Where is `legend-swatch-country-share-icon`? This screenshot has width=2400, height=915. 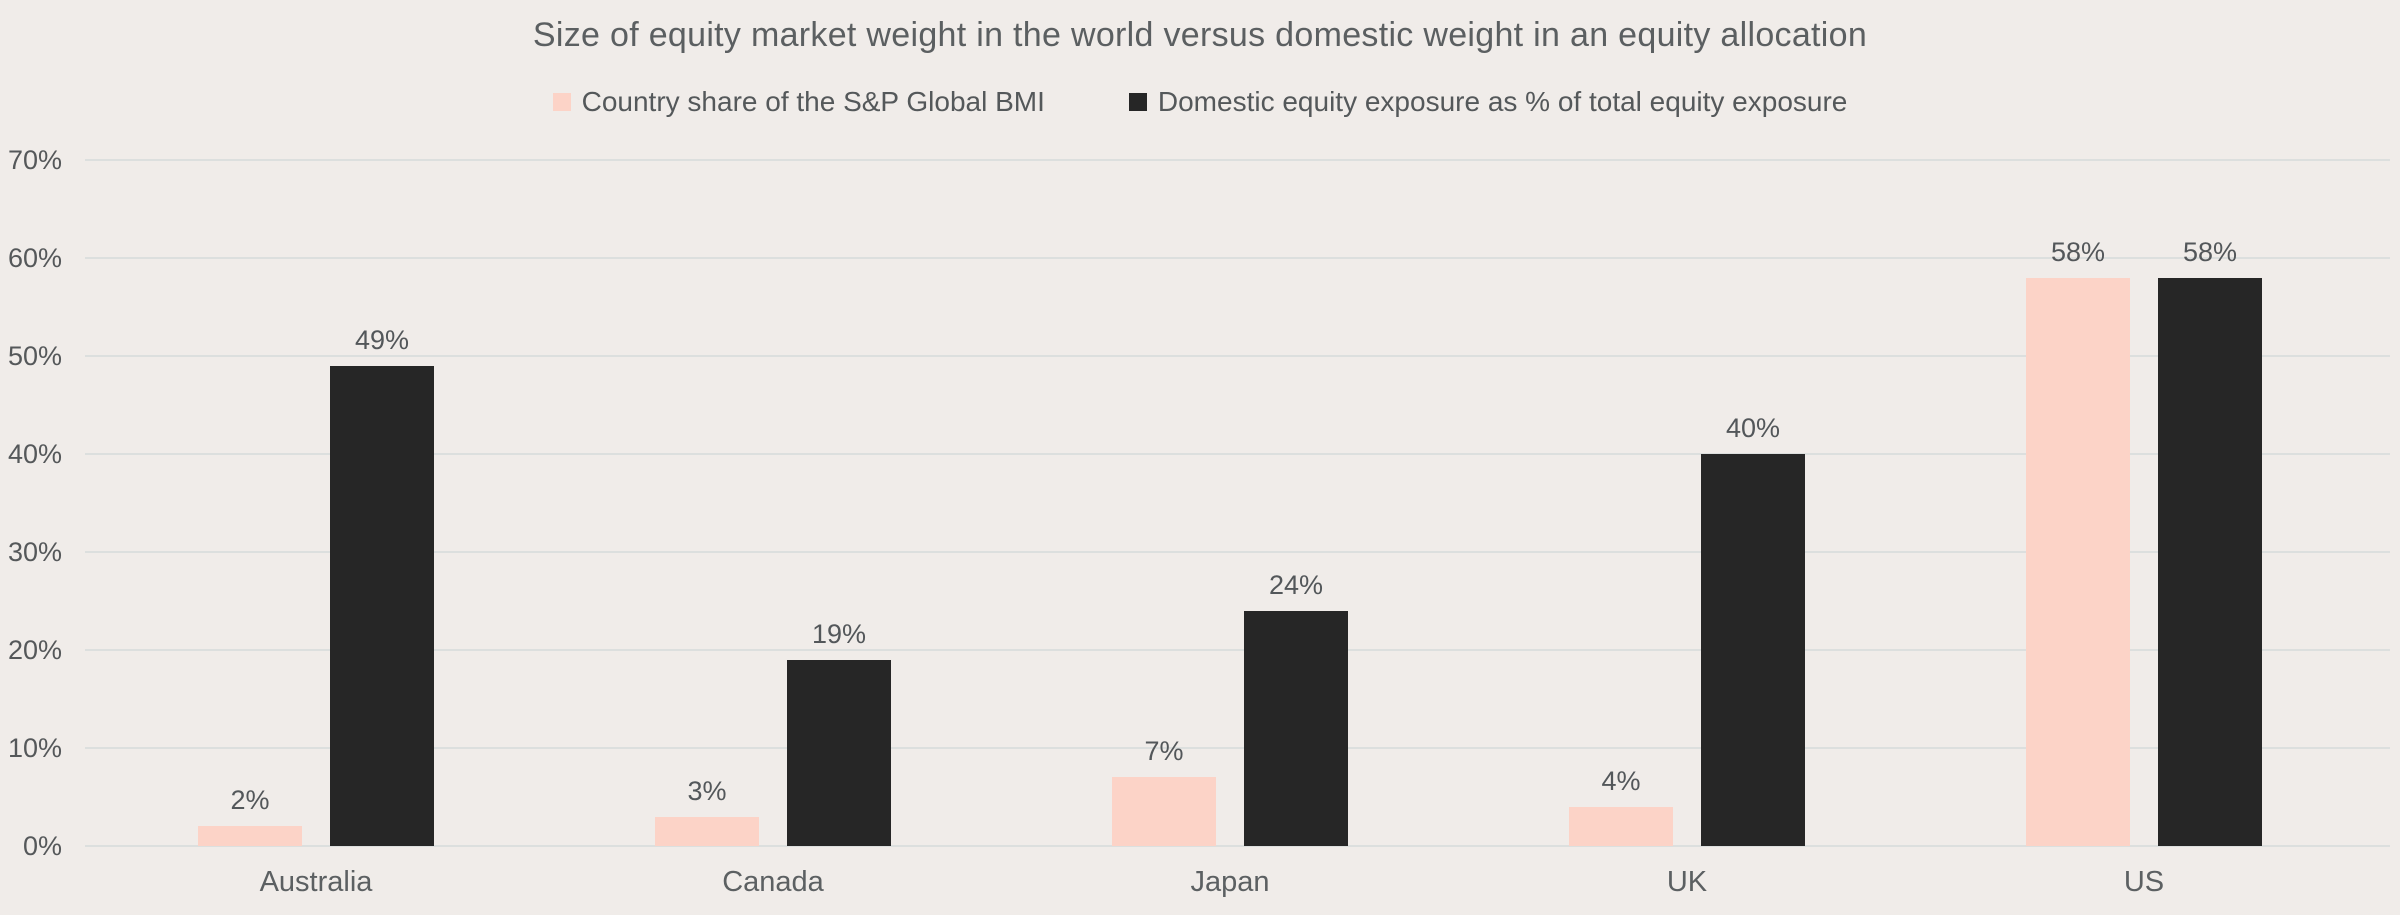 legend-swatch-country-share-icon is located at coordinates (561, 102).